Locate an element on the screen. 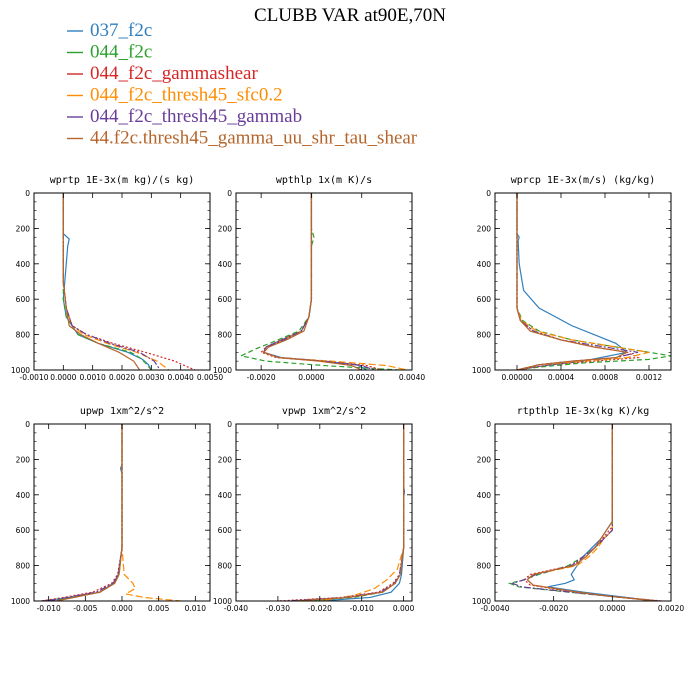  x-tick-label: 0.0050 is located at coordinates (210, 377).